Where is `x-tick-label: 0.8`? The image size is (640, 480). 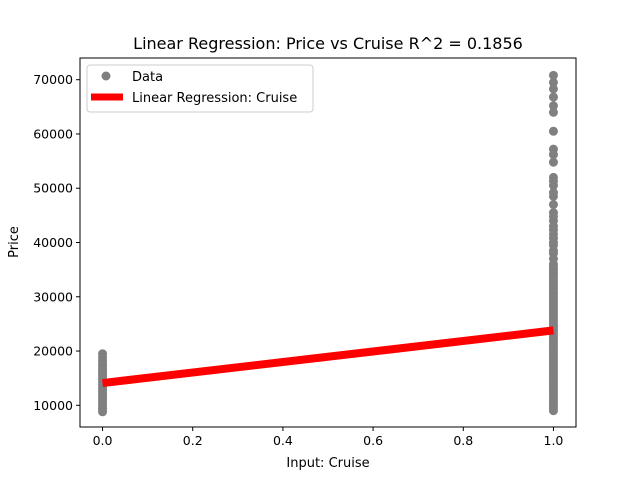
x-tick-label: 0.8 is located at coordinates (463, 440).